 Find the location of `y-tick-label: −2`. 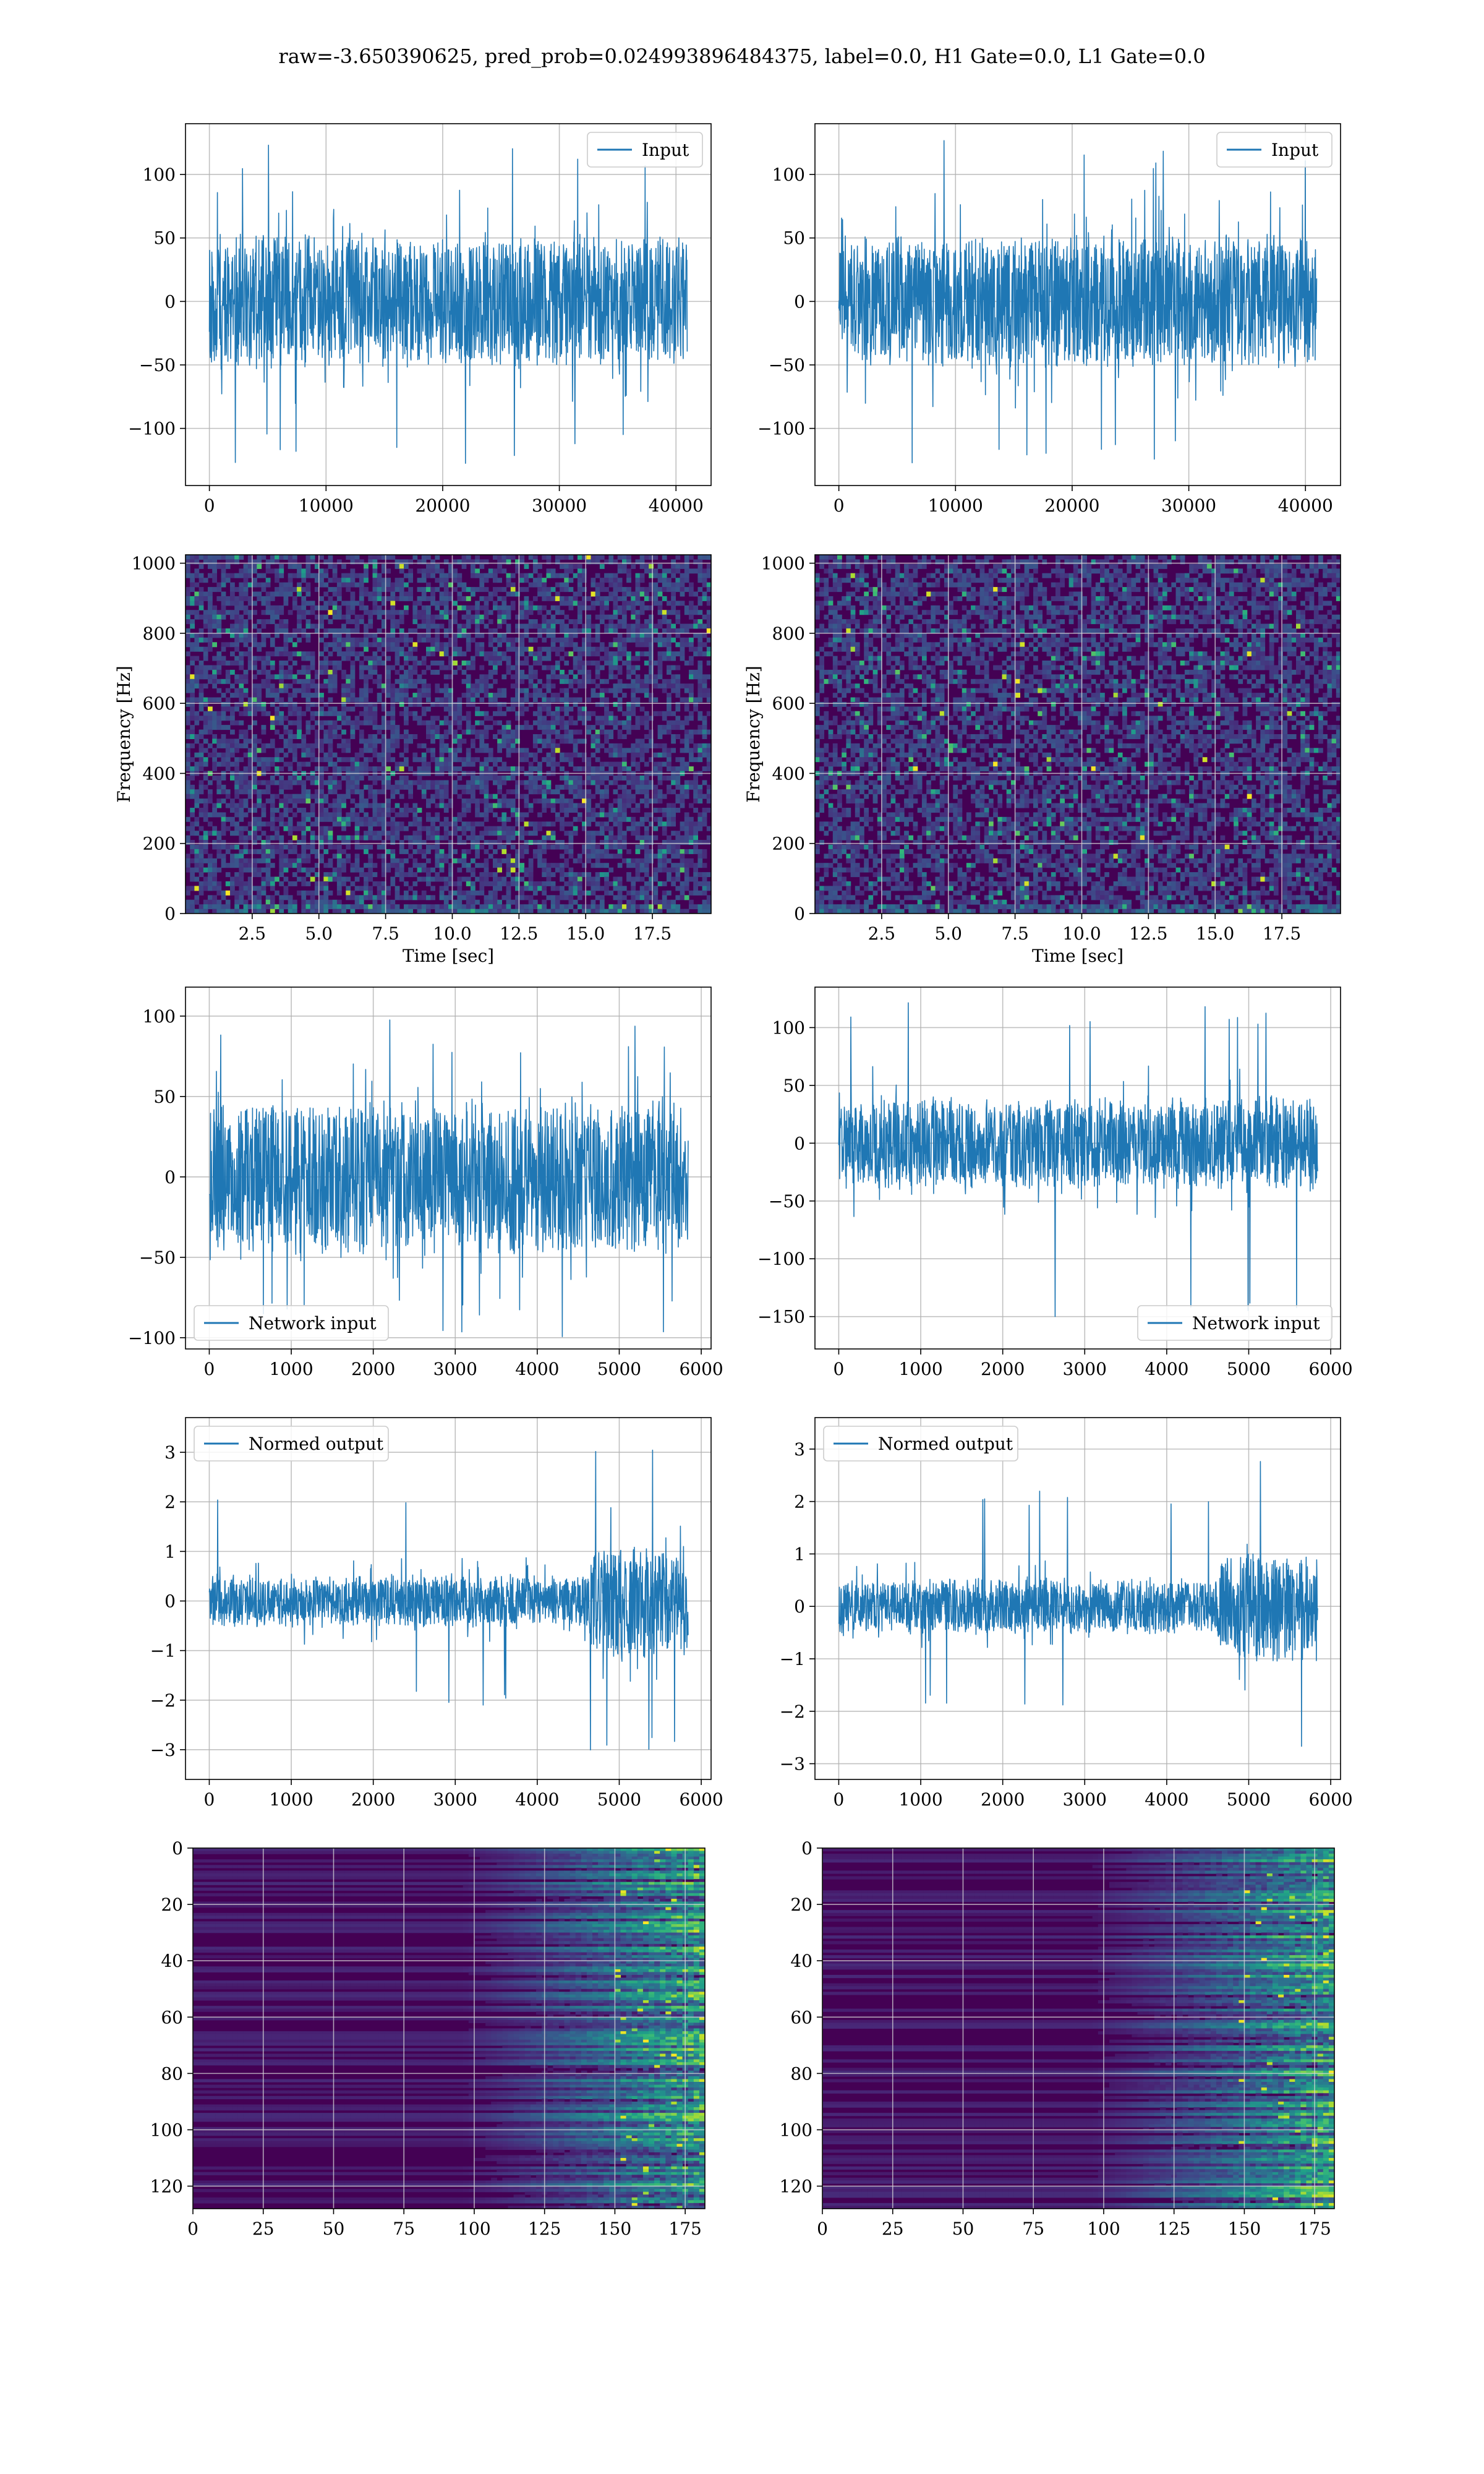

y-tick-label: −2 is located at coordinates (163, 1700).